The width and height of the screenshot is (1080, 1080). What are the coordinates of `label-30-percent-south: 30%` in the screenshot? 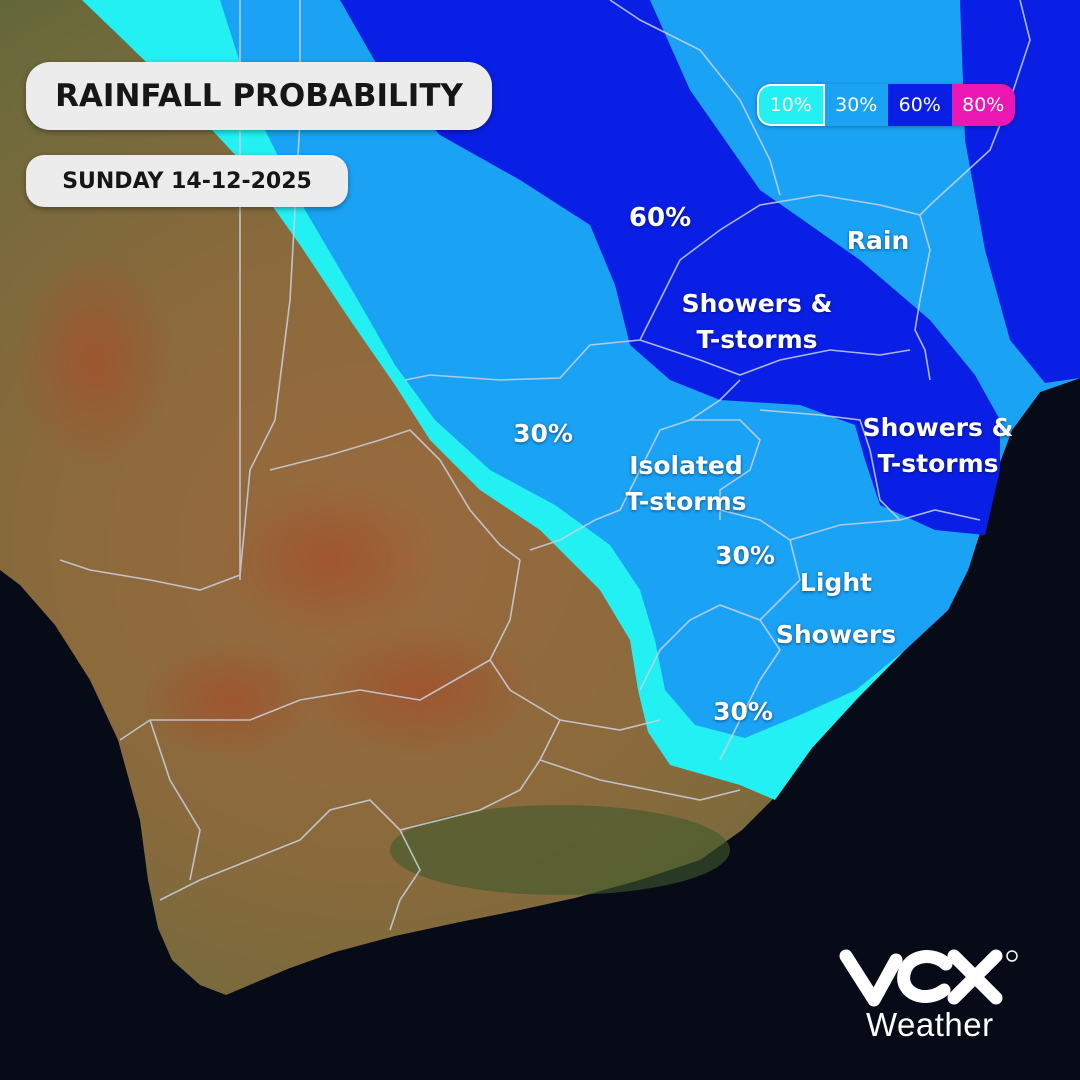 It's located at (743, 711).